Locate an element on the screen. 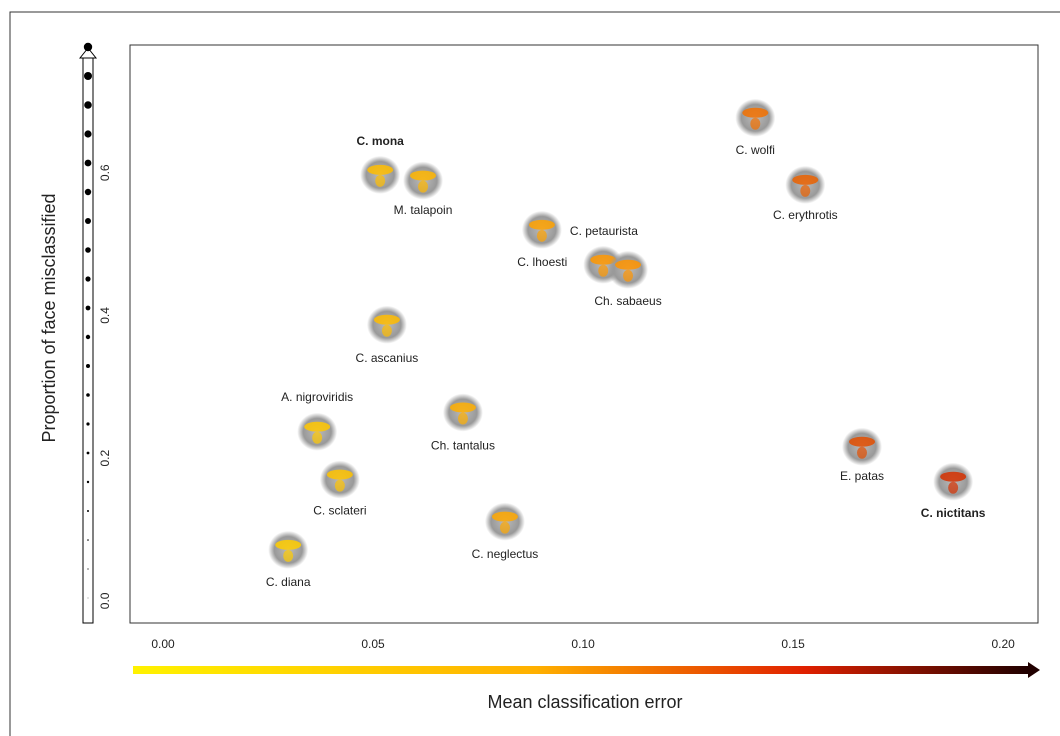  point-label: C. mona is located at coordinates (381, 141).